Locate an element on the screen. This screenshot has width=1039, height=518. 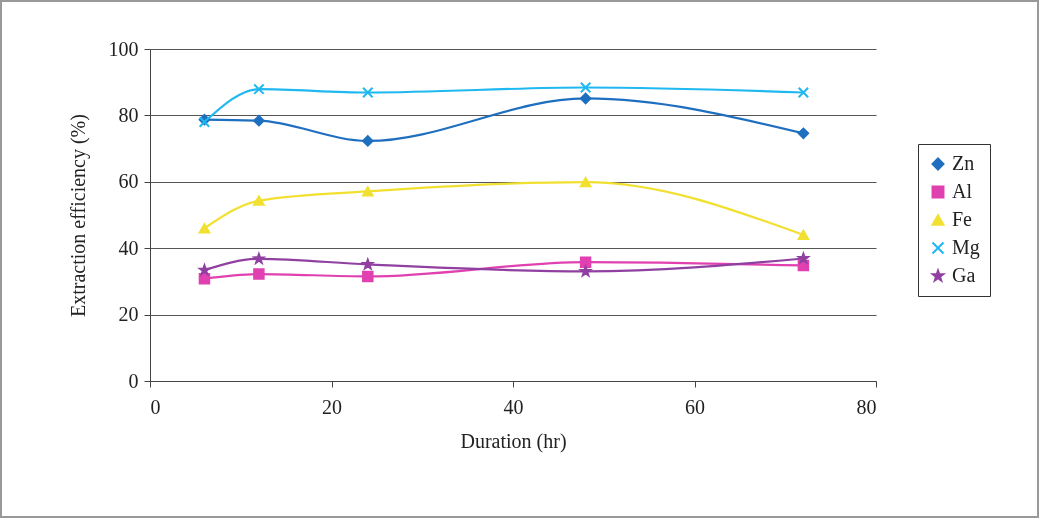
legend-label: Zn is located at coordinates (963, 163).